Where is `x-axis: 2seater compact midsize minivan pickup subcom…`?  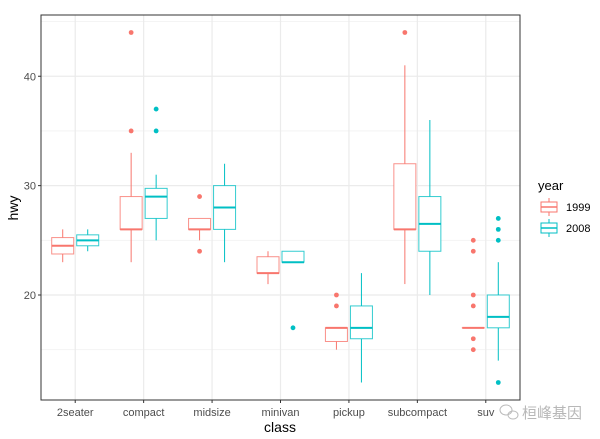
x-axis: 2seater compact midsize minivan pickup subcom… is located at coordinates (276, 409).